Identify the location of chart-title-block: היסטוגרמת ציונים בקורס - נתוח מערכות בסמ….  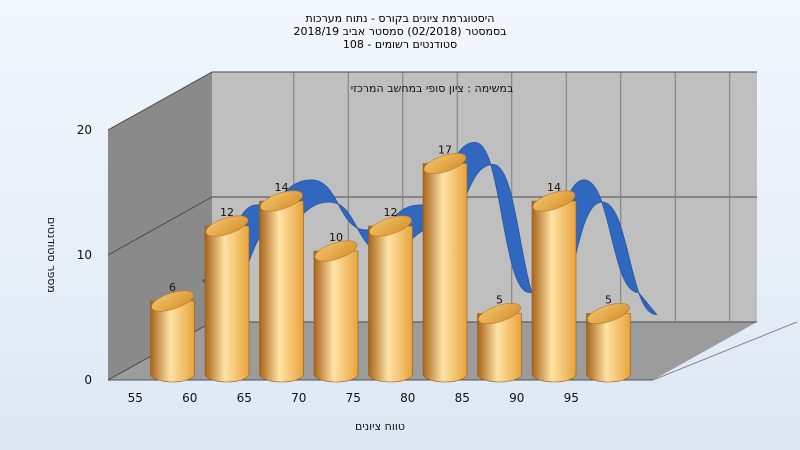
(400, 31).